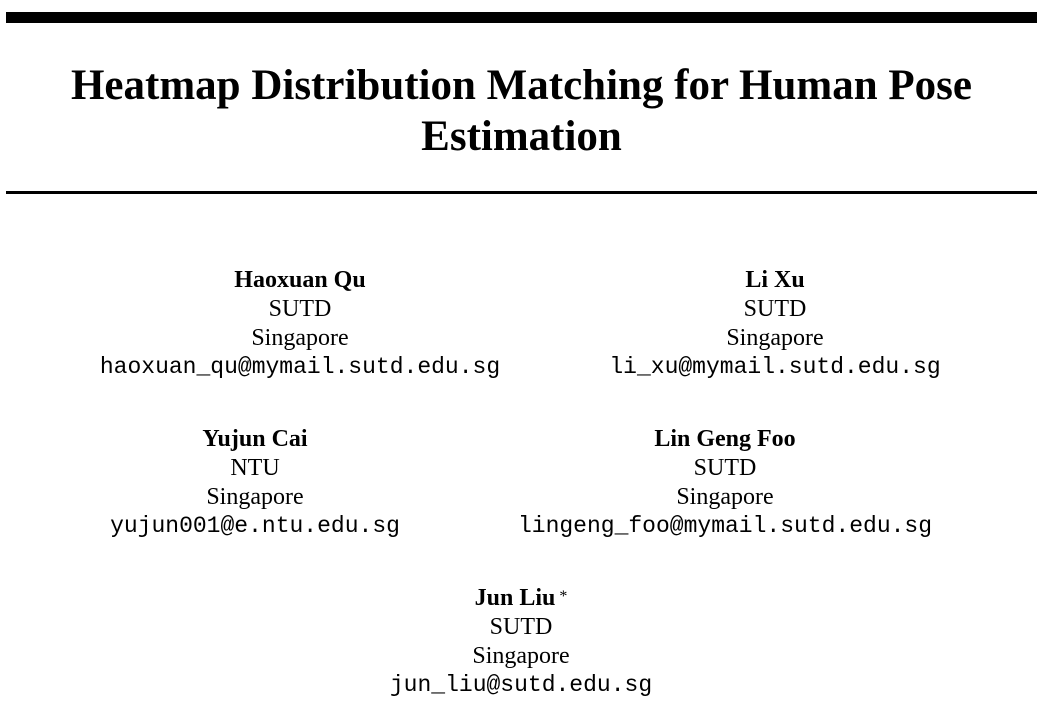 The width and height of the screenshot is (1053, 716). What do you see at coordinates (521, 17) in the screenshot?
I see `top-rule` at bounding box center [521, 17].